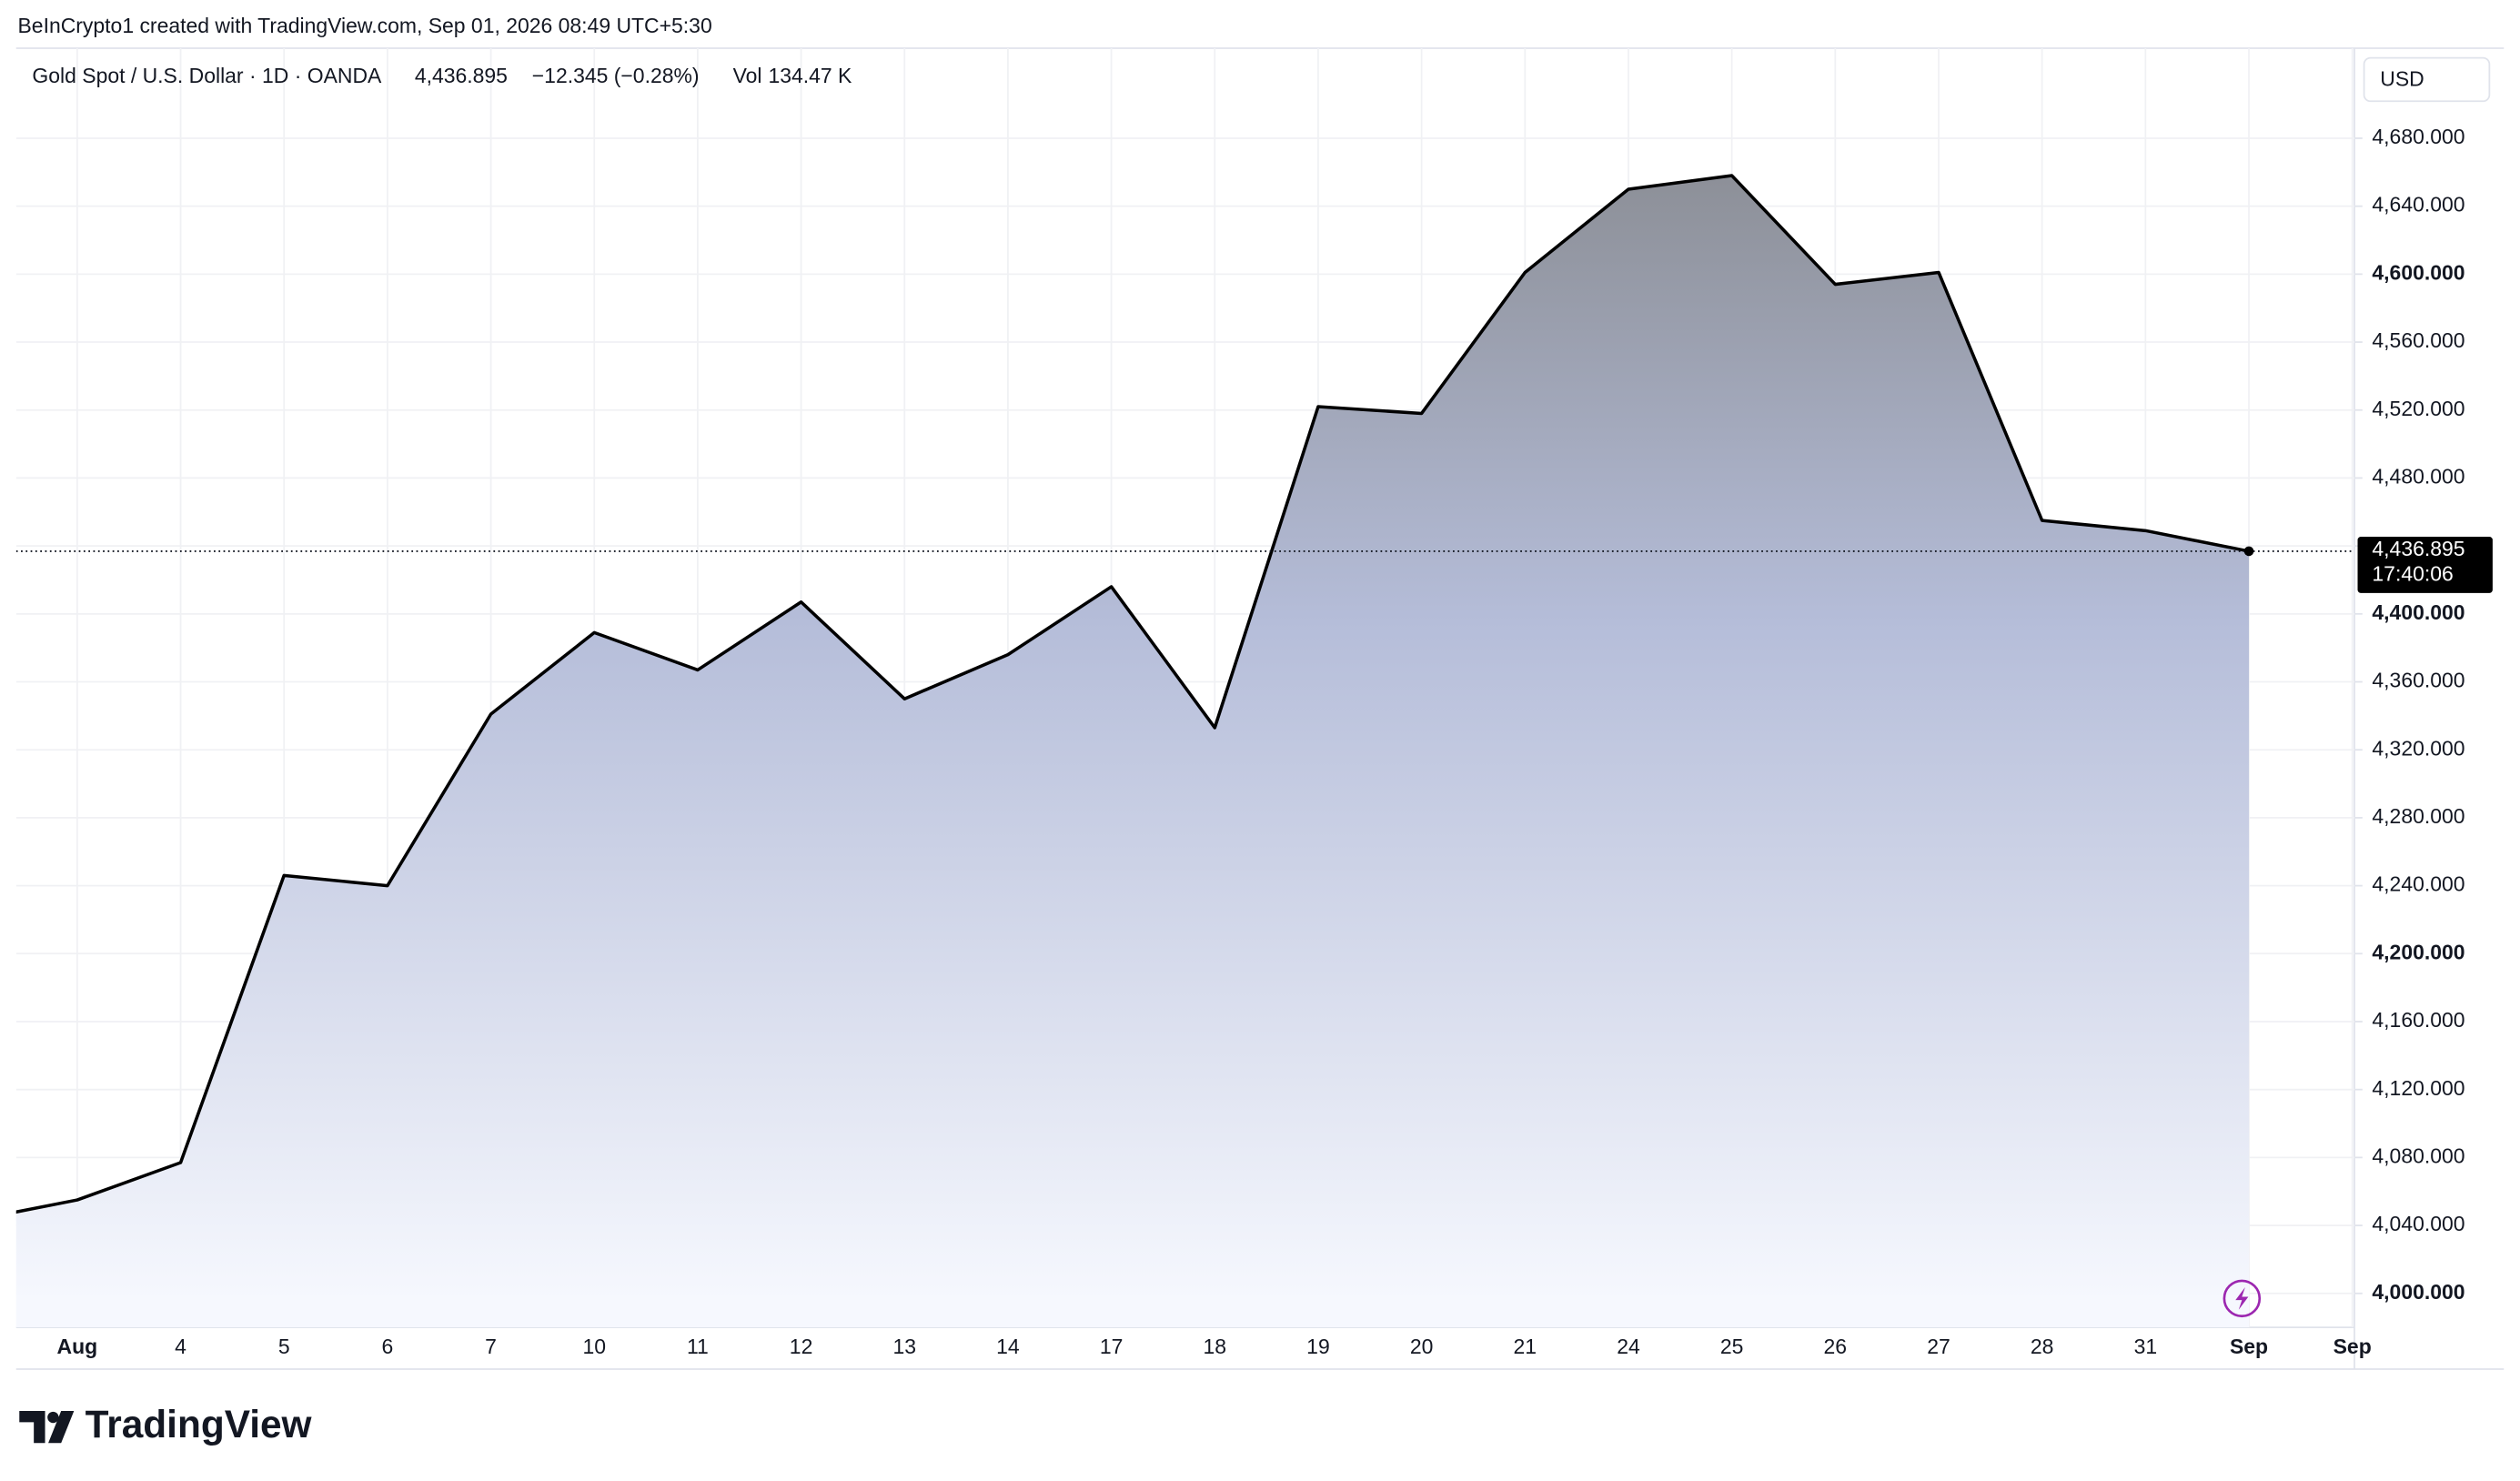 This screenshot has height=1481, width=2520. Describe the element at coordinates (1112, 1346) in the screenshot. I see `x-tick-label: 17` at that location.